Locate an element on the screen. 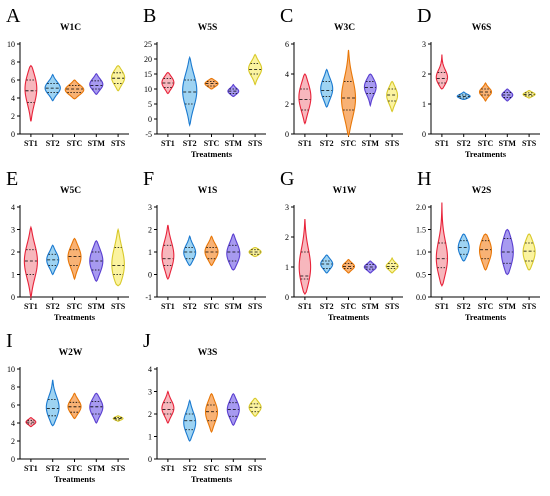 Image resolution: width=550 pixels, height=496 pixels. panel-title: W2W is located at coordinates (71, 353).